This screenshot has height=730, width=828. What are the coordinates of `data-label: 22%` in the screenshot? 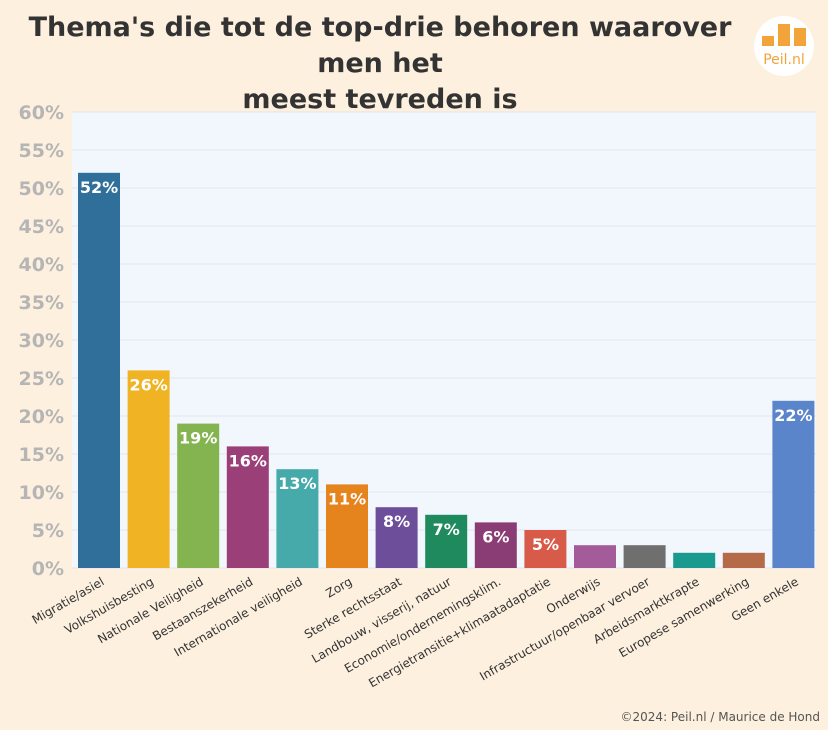 It's located at (793, 415).